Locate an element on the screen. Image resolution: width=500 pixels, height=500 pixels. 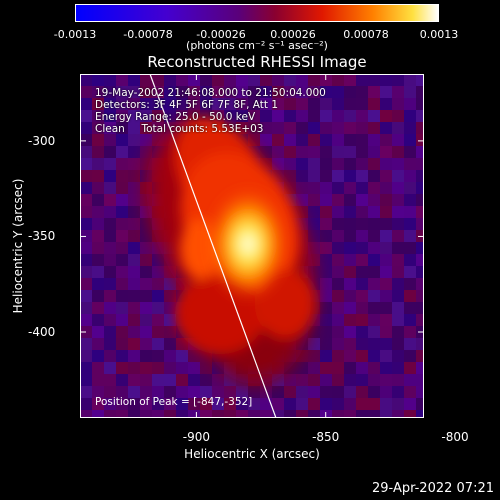
render-timestamp: 29-Apr-2022 07:21 is located at coordinates (433, 488).